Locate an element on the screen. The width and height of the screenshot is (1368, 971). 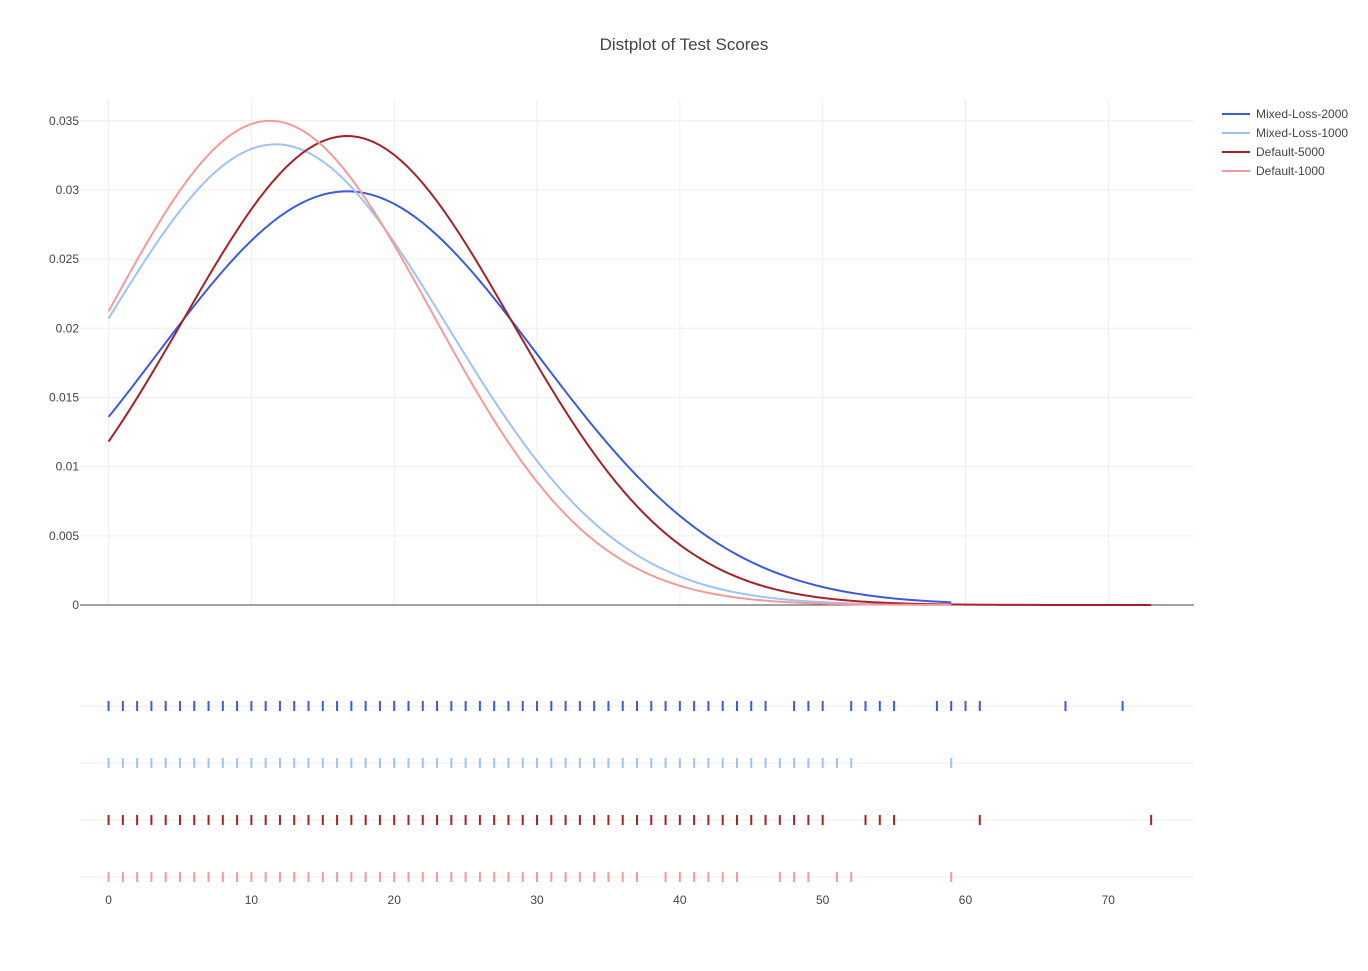
rug-grid is located at coordinates (637, 791).